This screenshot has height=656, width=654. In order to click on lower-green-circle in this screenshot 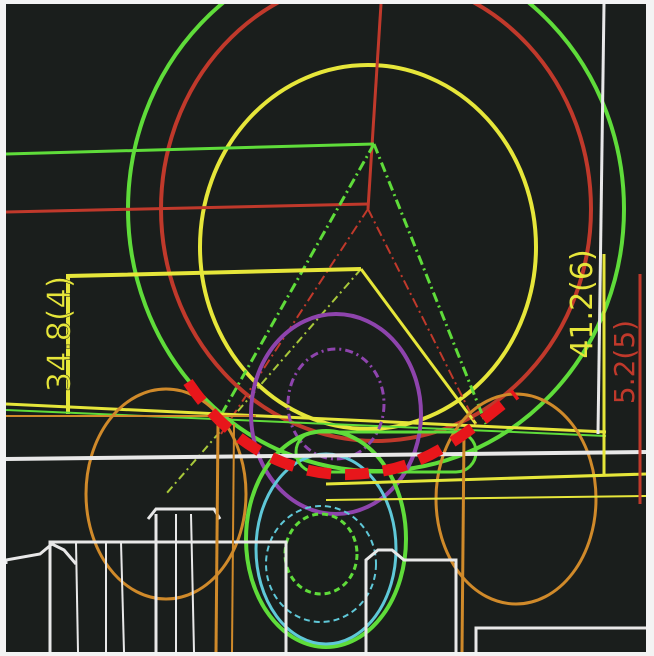, I will do `click(326, 539)`.